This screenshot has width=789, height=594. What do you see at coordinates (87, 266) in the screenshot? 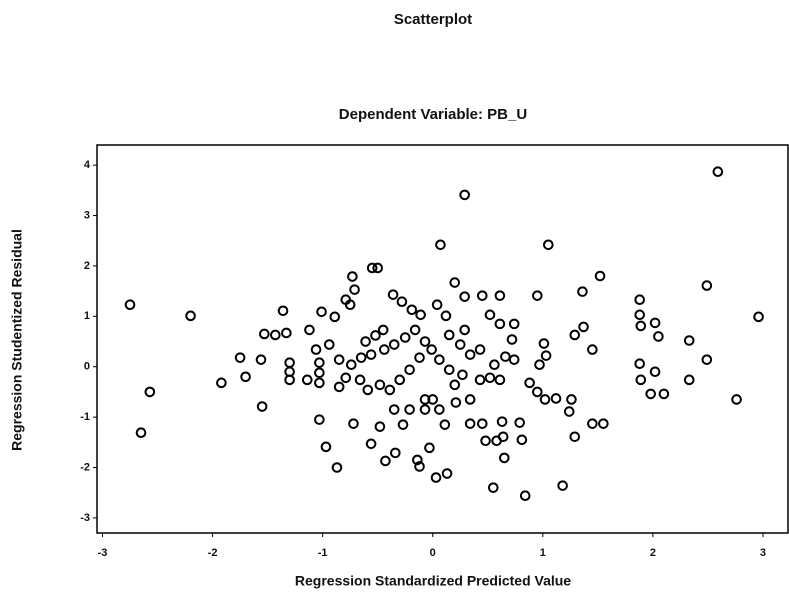
I see `y-tick-label: 2` at bounding box center [87, 266].